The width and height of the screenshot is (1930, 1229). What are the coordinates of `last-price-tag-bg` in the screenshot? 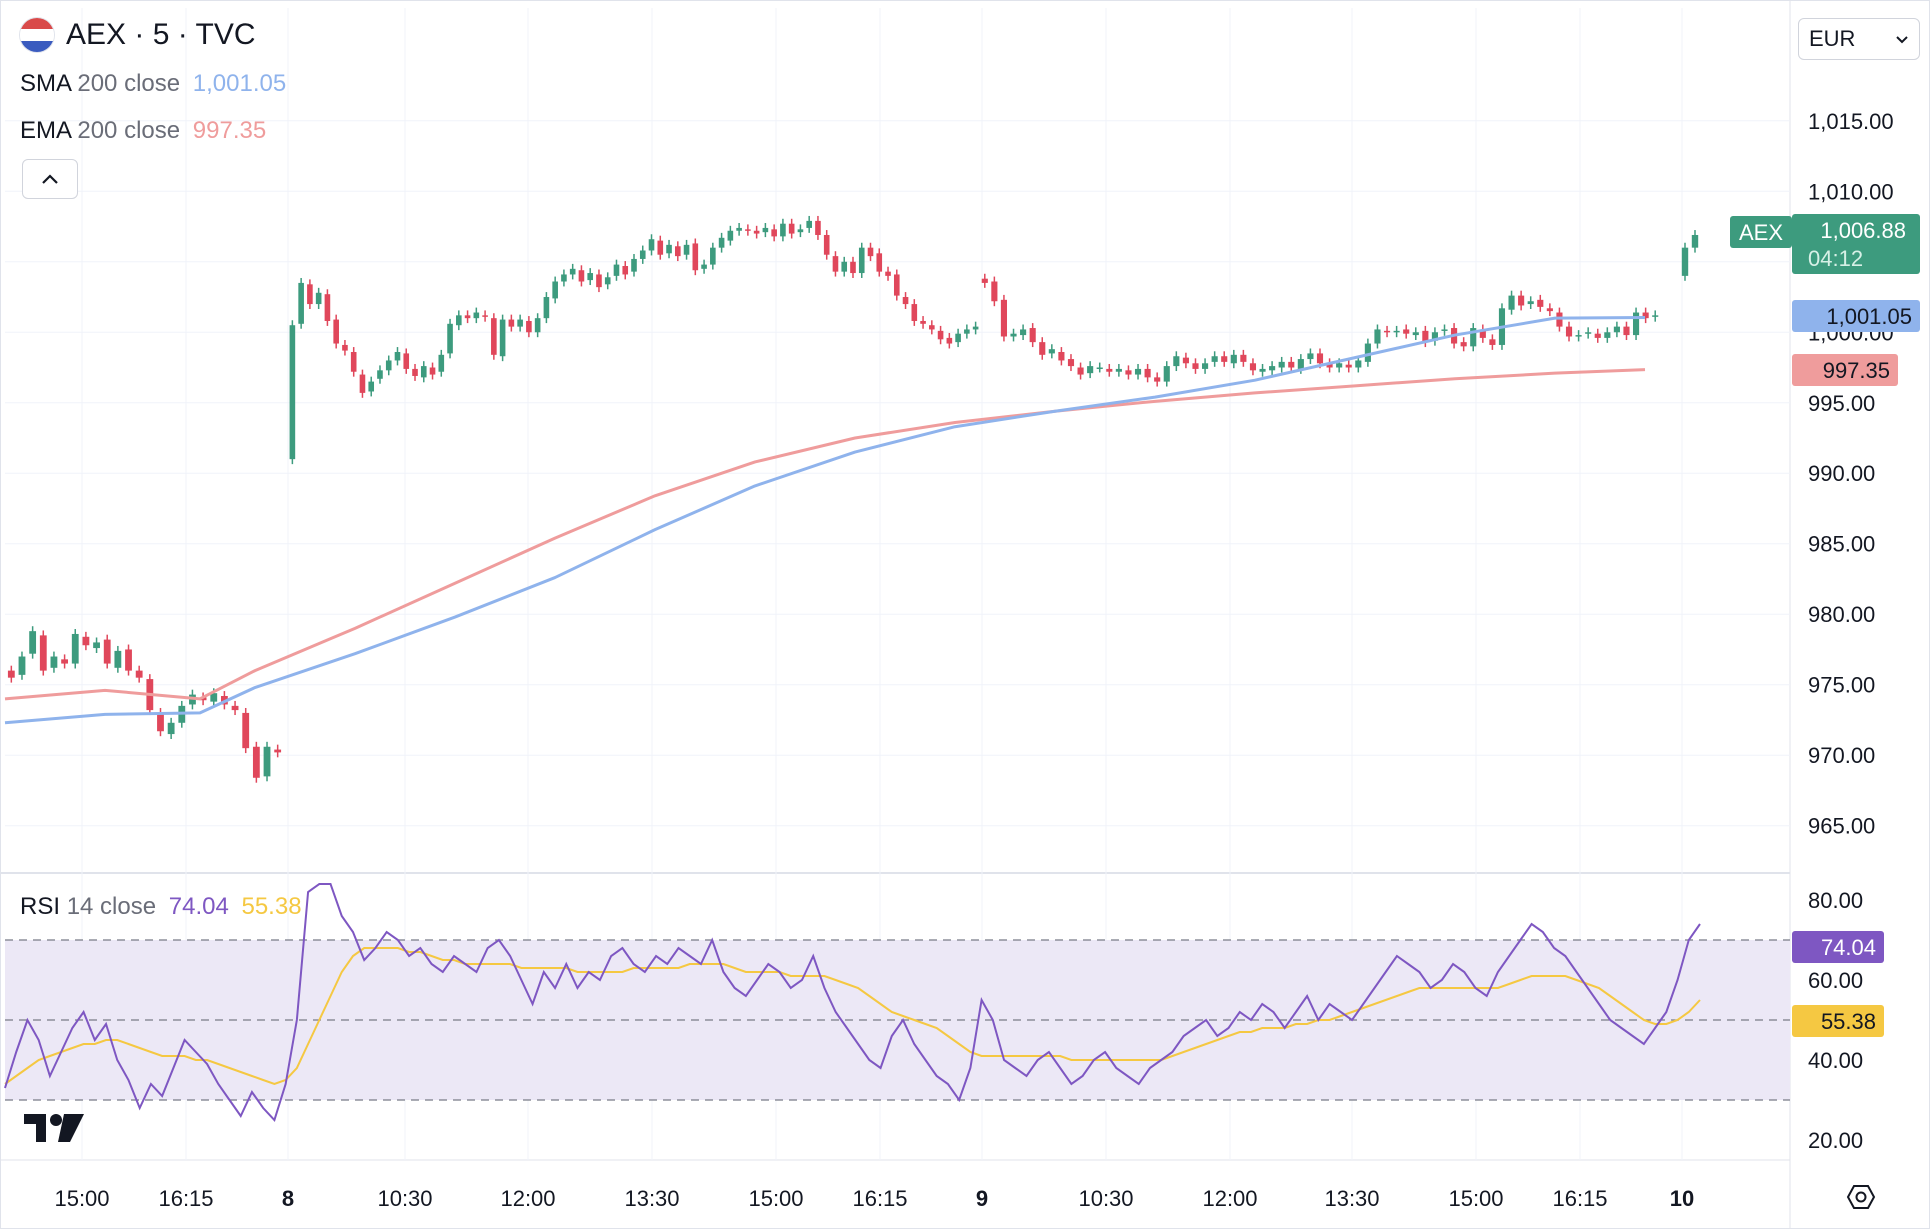 It's located at (1856, 244).